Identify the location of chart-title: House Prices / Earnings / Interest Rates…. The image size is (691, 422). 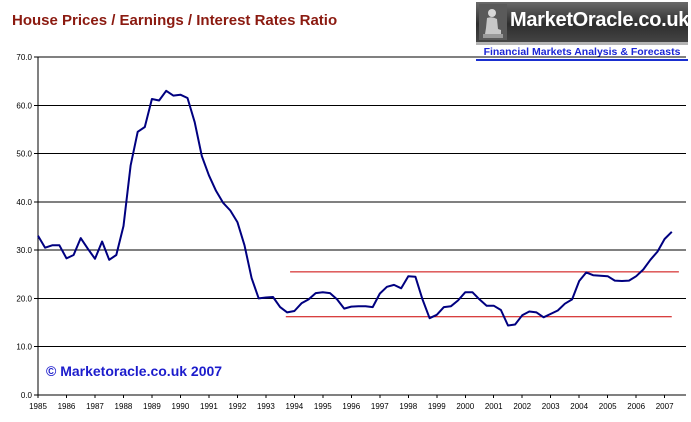
(175, 20).